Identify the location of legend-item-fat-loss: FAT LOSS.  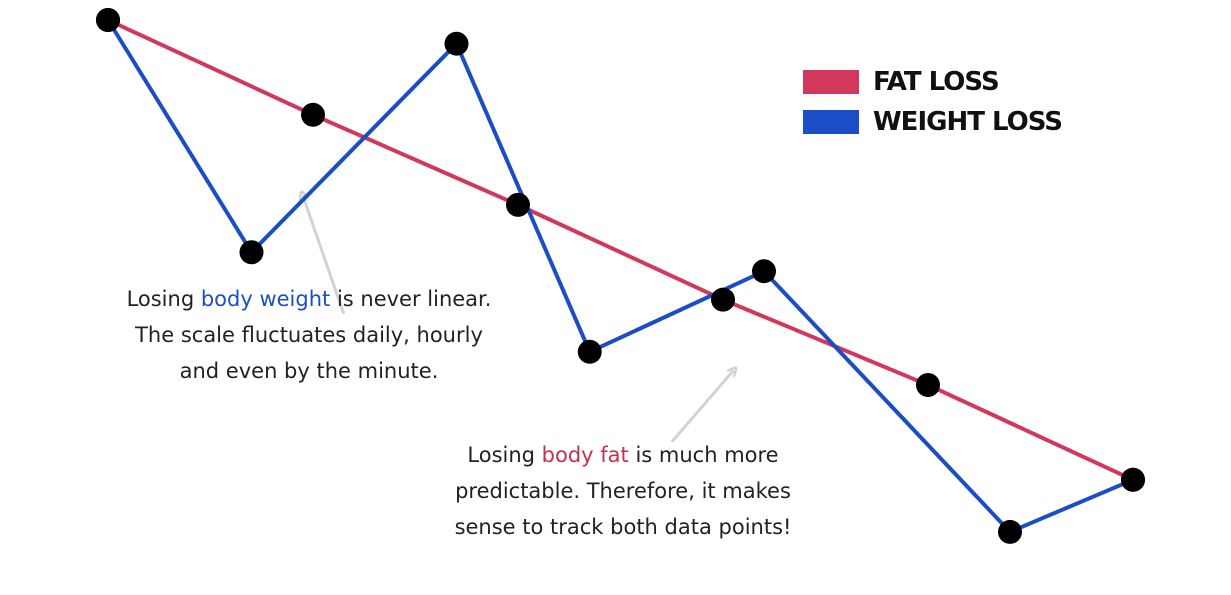
(932, 82).